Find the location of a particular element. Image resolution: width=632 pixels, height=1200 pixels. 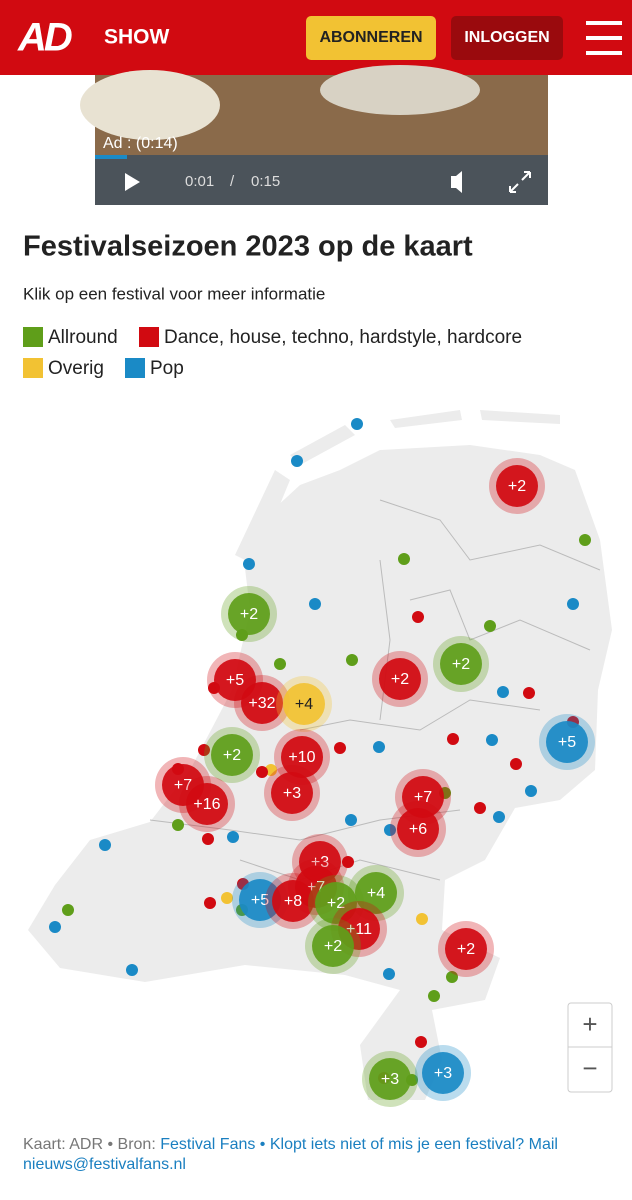

zoom-in: + is located at coordinates (589, 1024).